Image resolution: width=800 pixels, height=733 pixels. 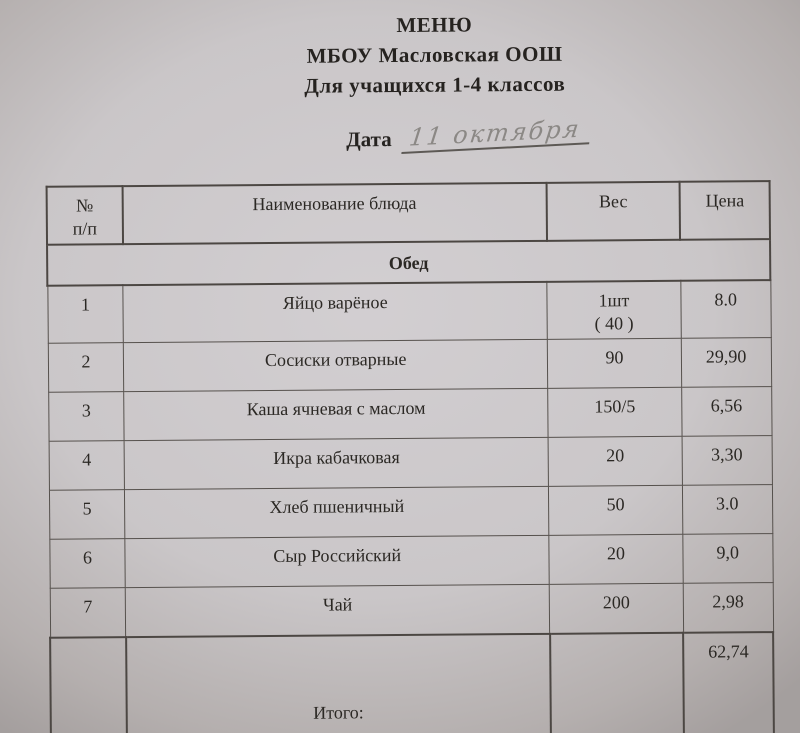 I want to click on section-row: Обед, so click(x=409, y=262).